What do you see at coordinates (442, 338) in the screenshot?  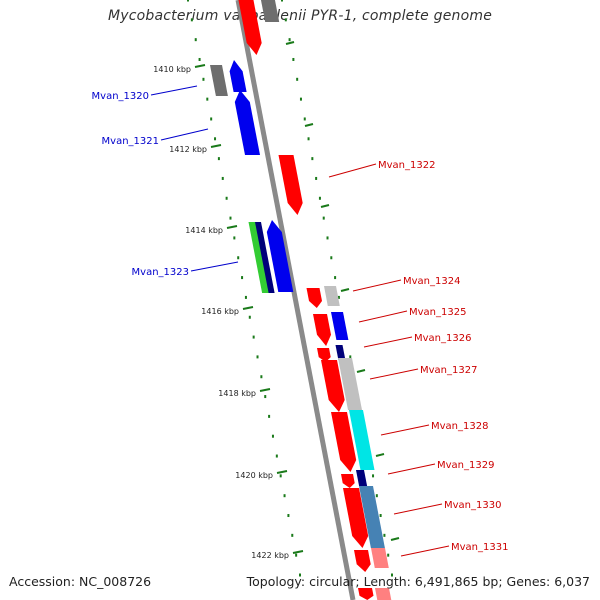 I see `gene-label-mvan1326: Mvan_1326` at bounding box center [442, 338].